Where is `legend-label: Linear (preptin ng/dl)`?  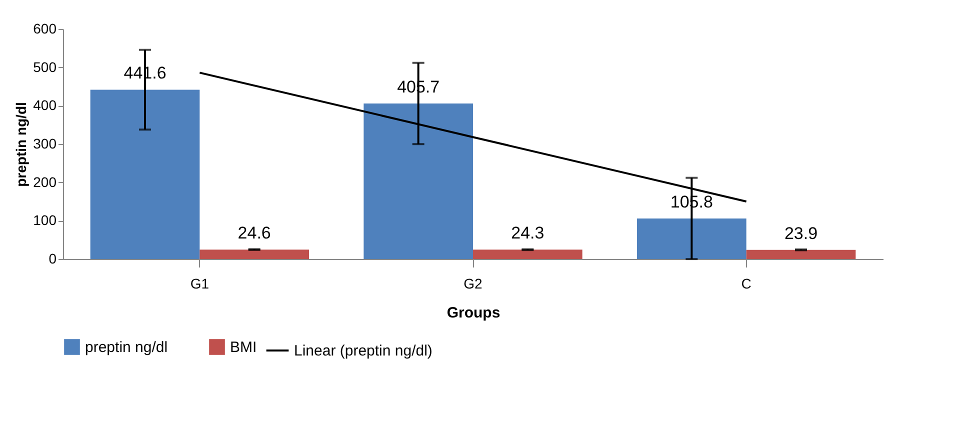
legend-label: Linear (preptin ng/dl) is located at coordinates (363, 351).